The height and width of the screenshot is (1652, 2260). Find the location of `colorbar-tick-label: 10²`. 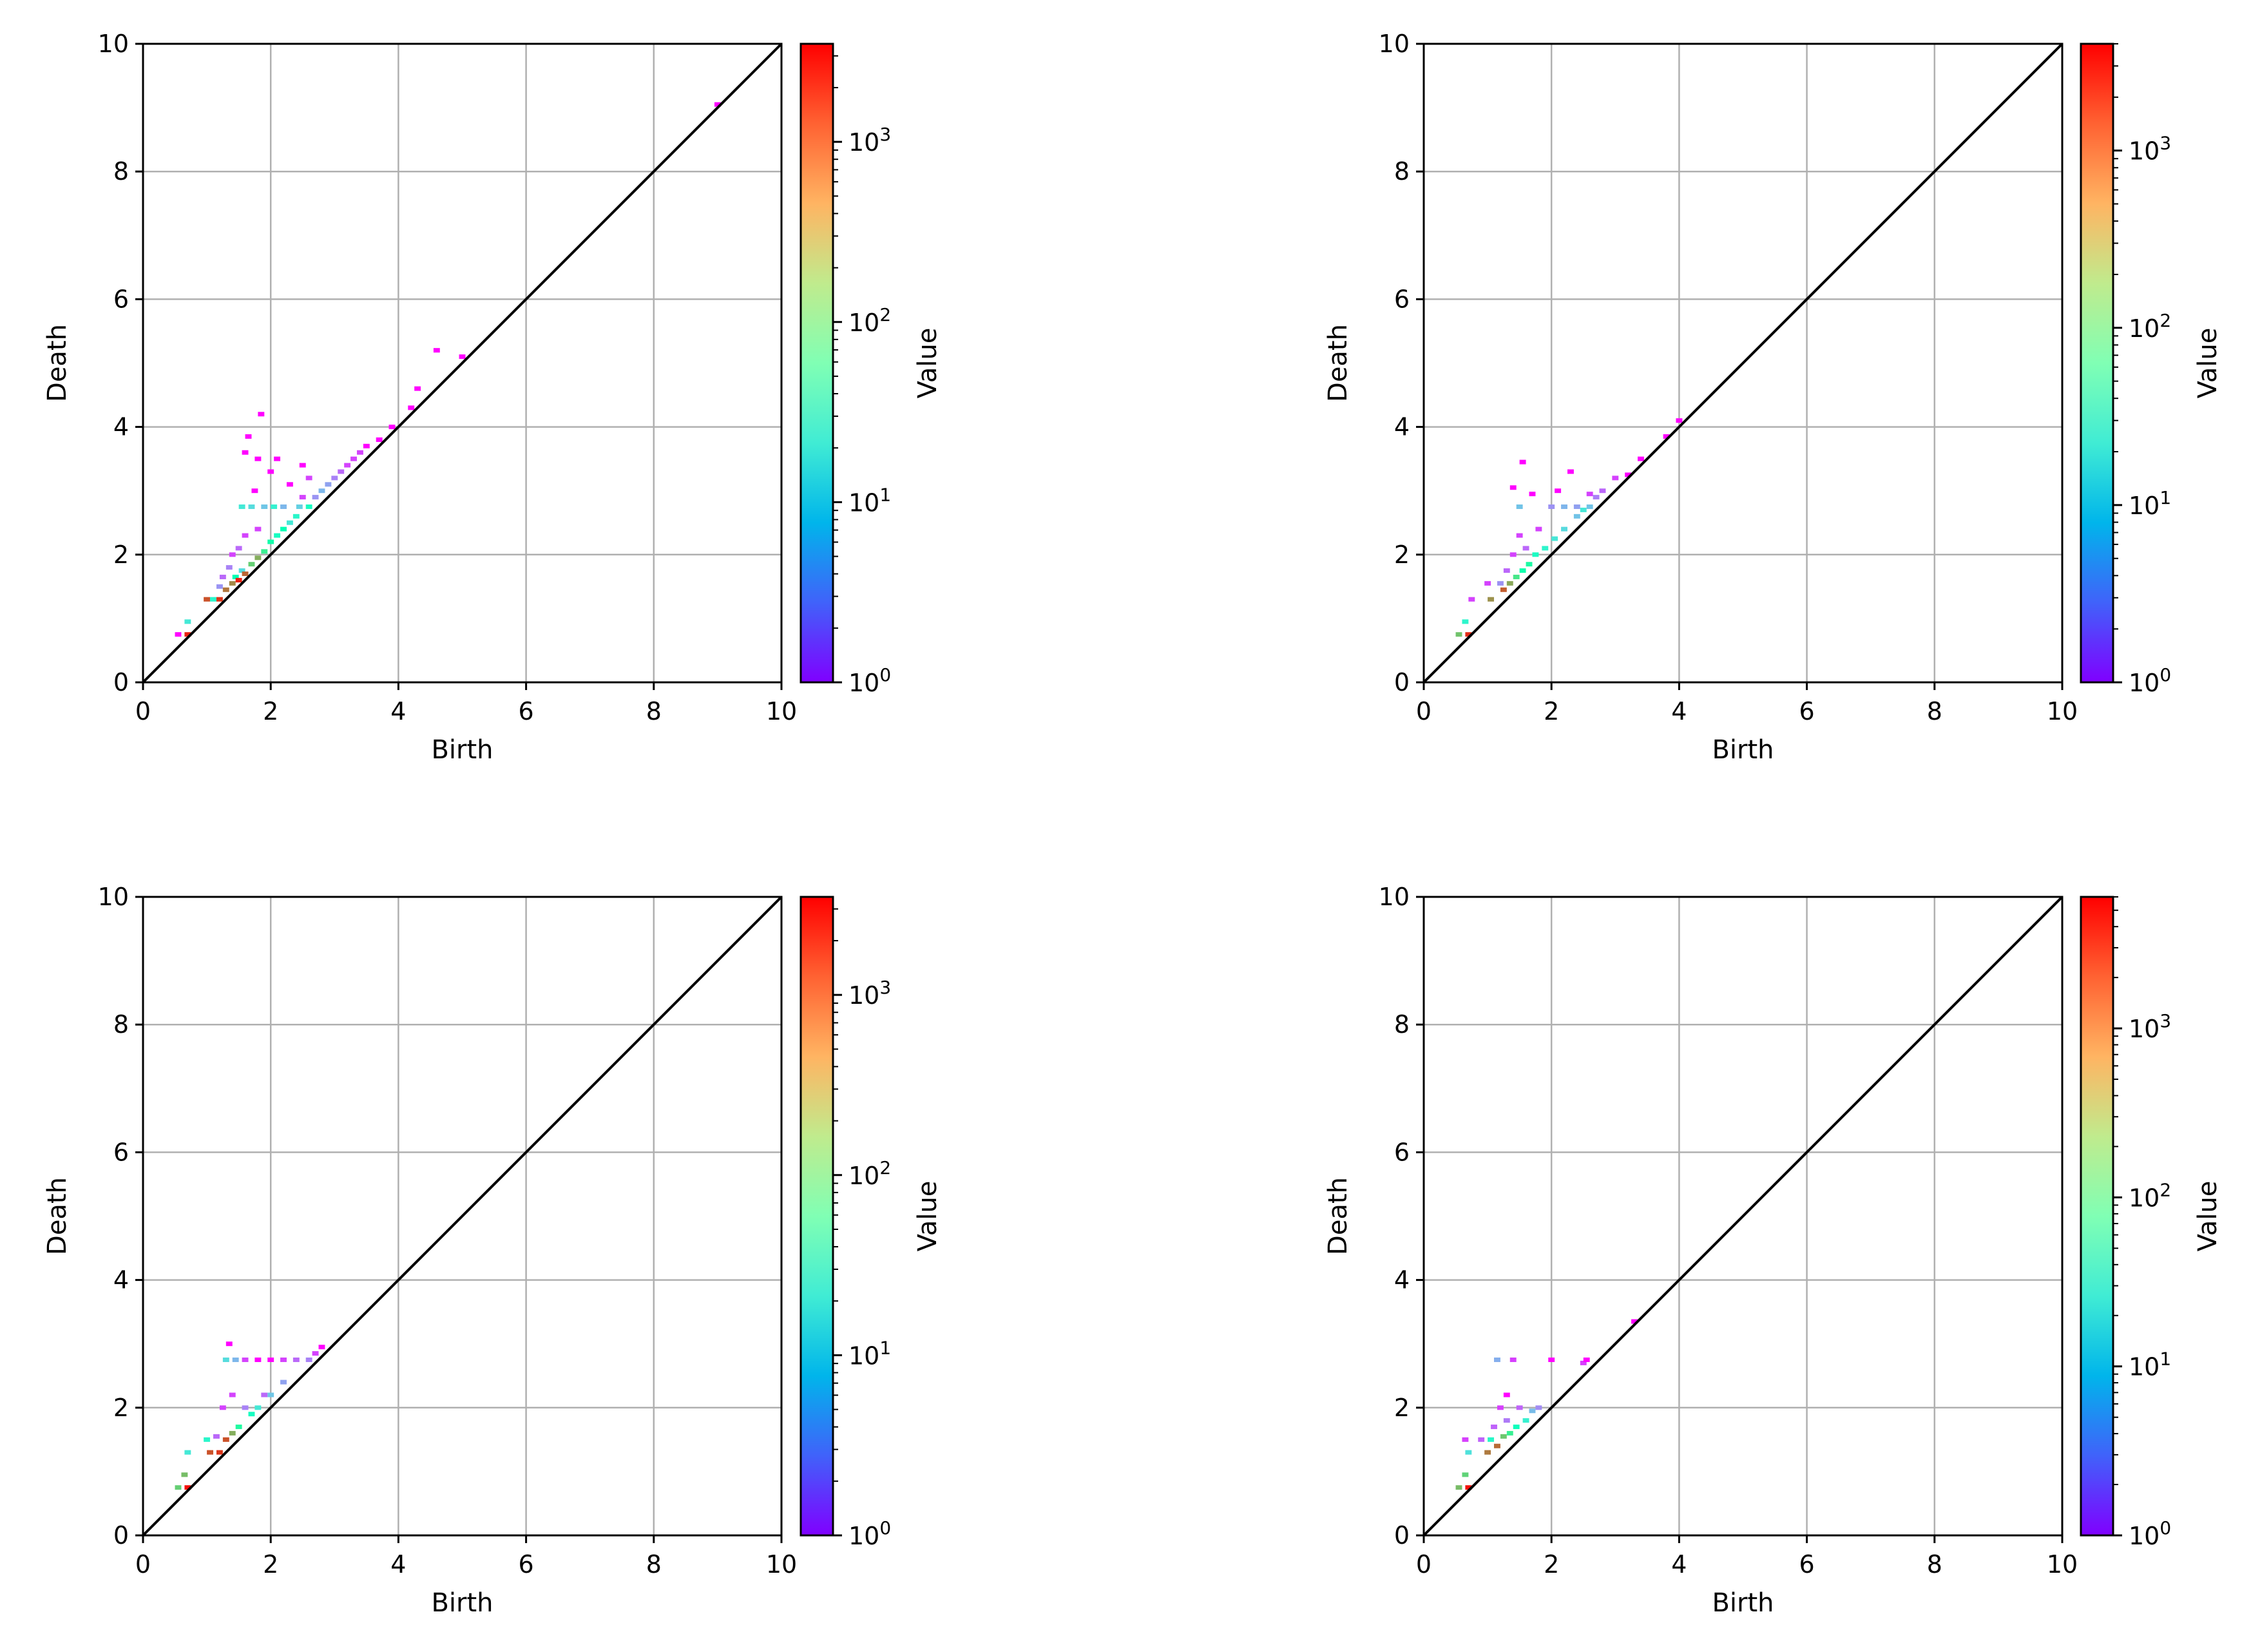

colorbar-tick-label: 10² is located at coordinates (2150, 326).